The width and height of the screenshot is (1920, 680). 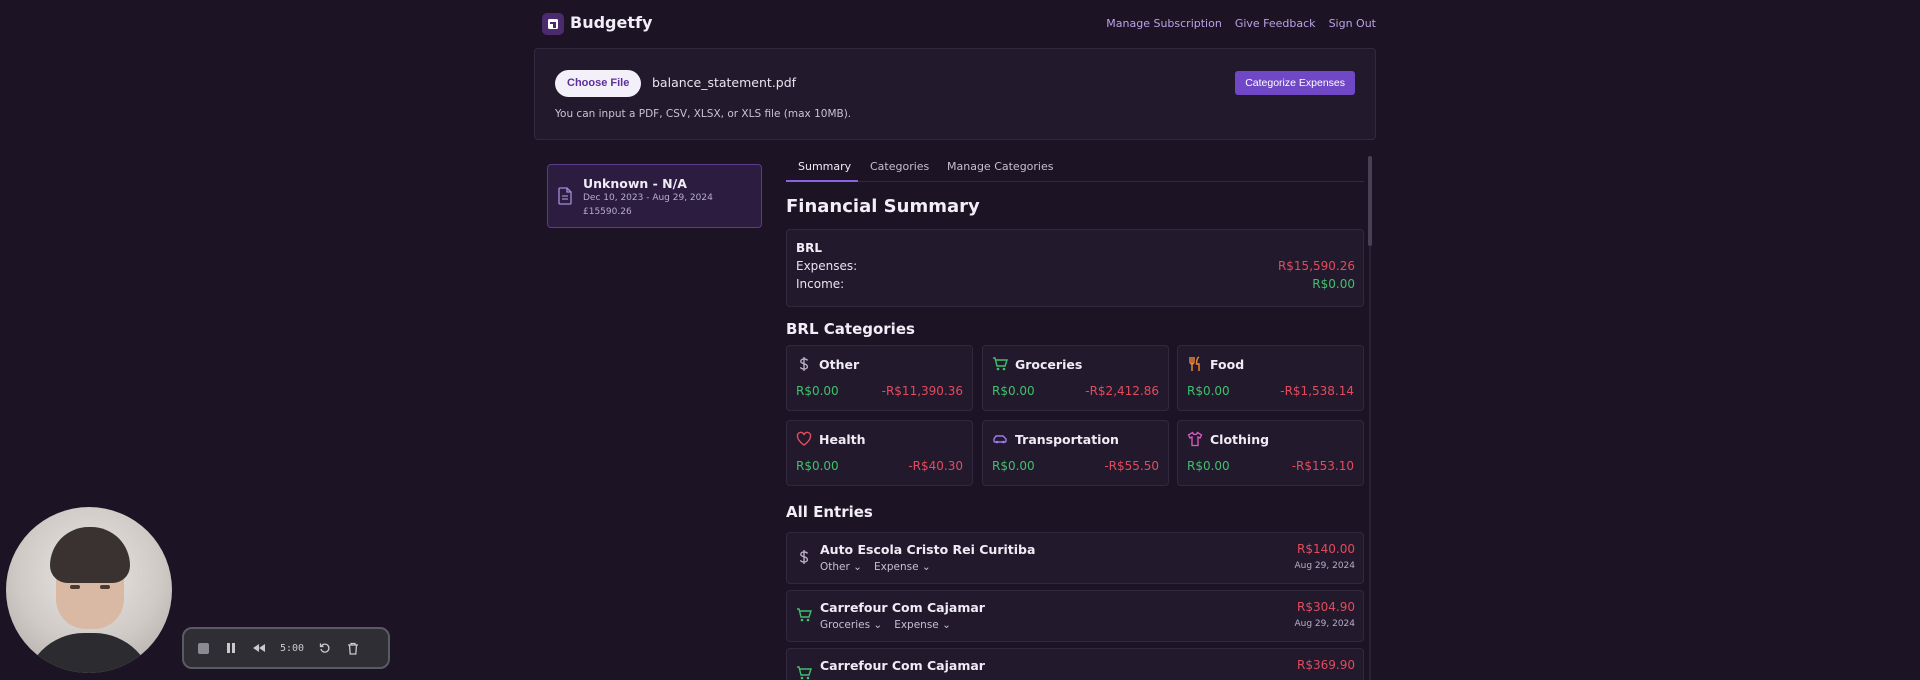 I want to click on restart-icon, so click(x=325, y=648).